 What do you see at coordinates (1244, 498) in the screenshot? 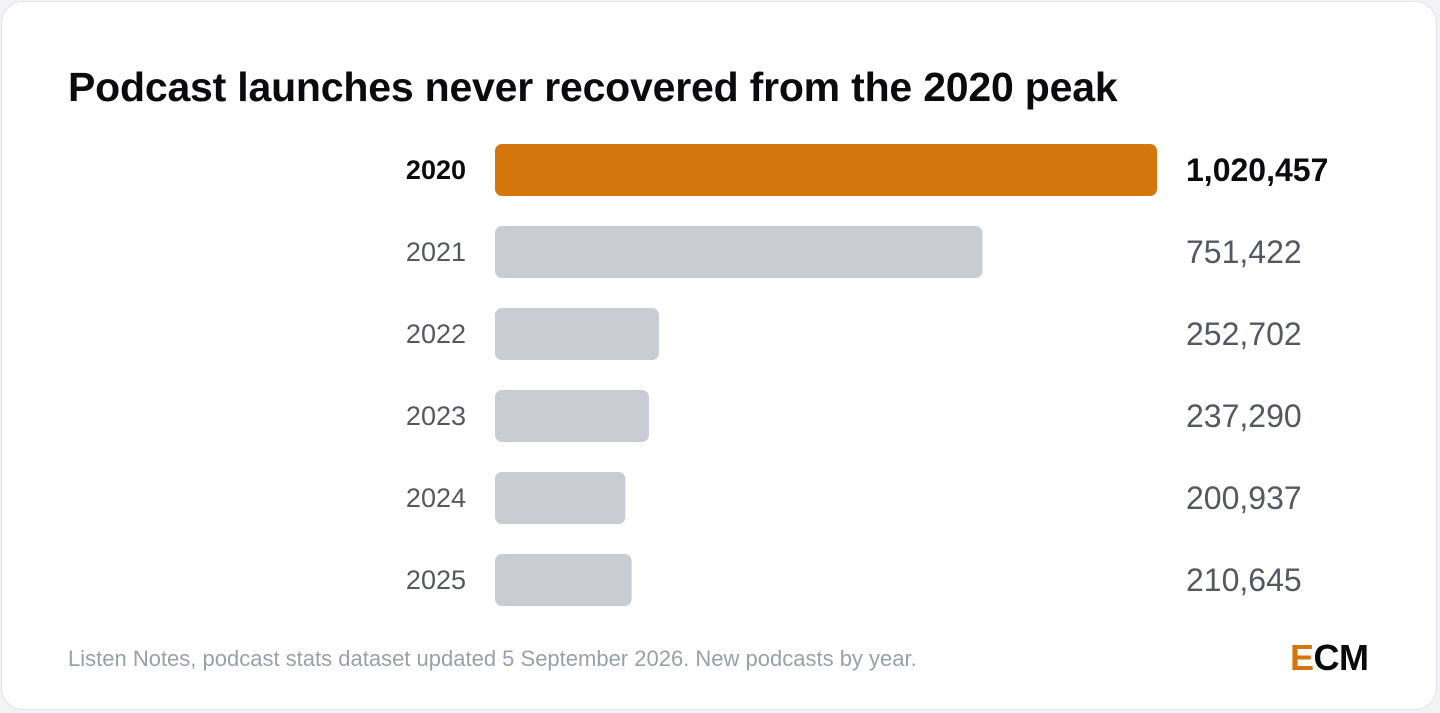
I see `value-label: 200,937` at bounding box center [1244, 498].